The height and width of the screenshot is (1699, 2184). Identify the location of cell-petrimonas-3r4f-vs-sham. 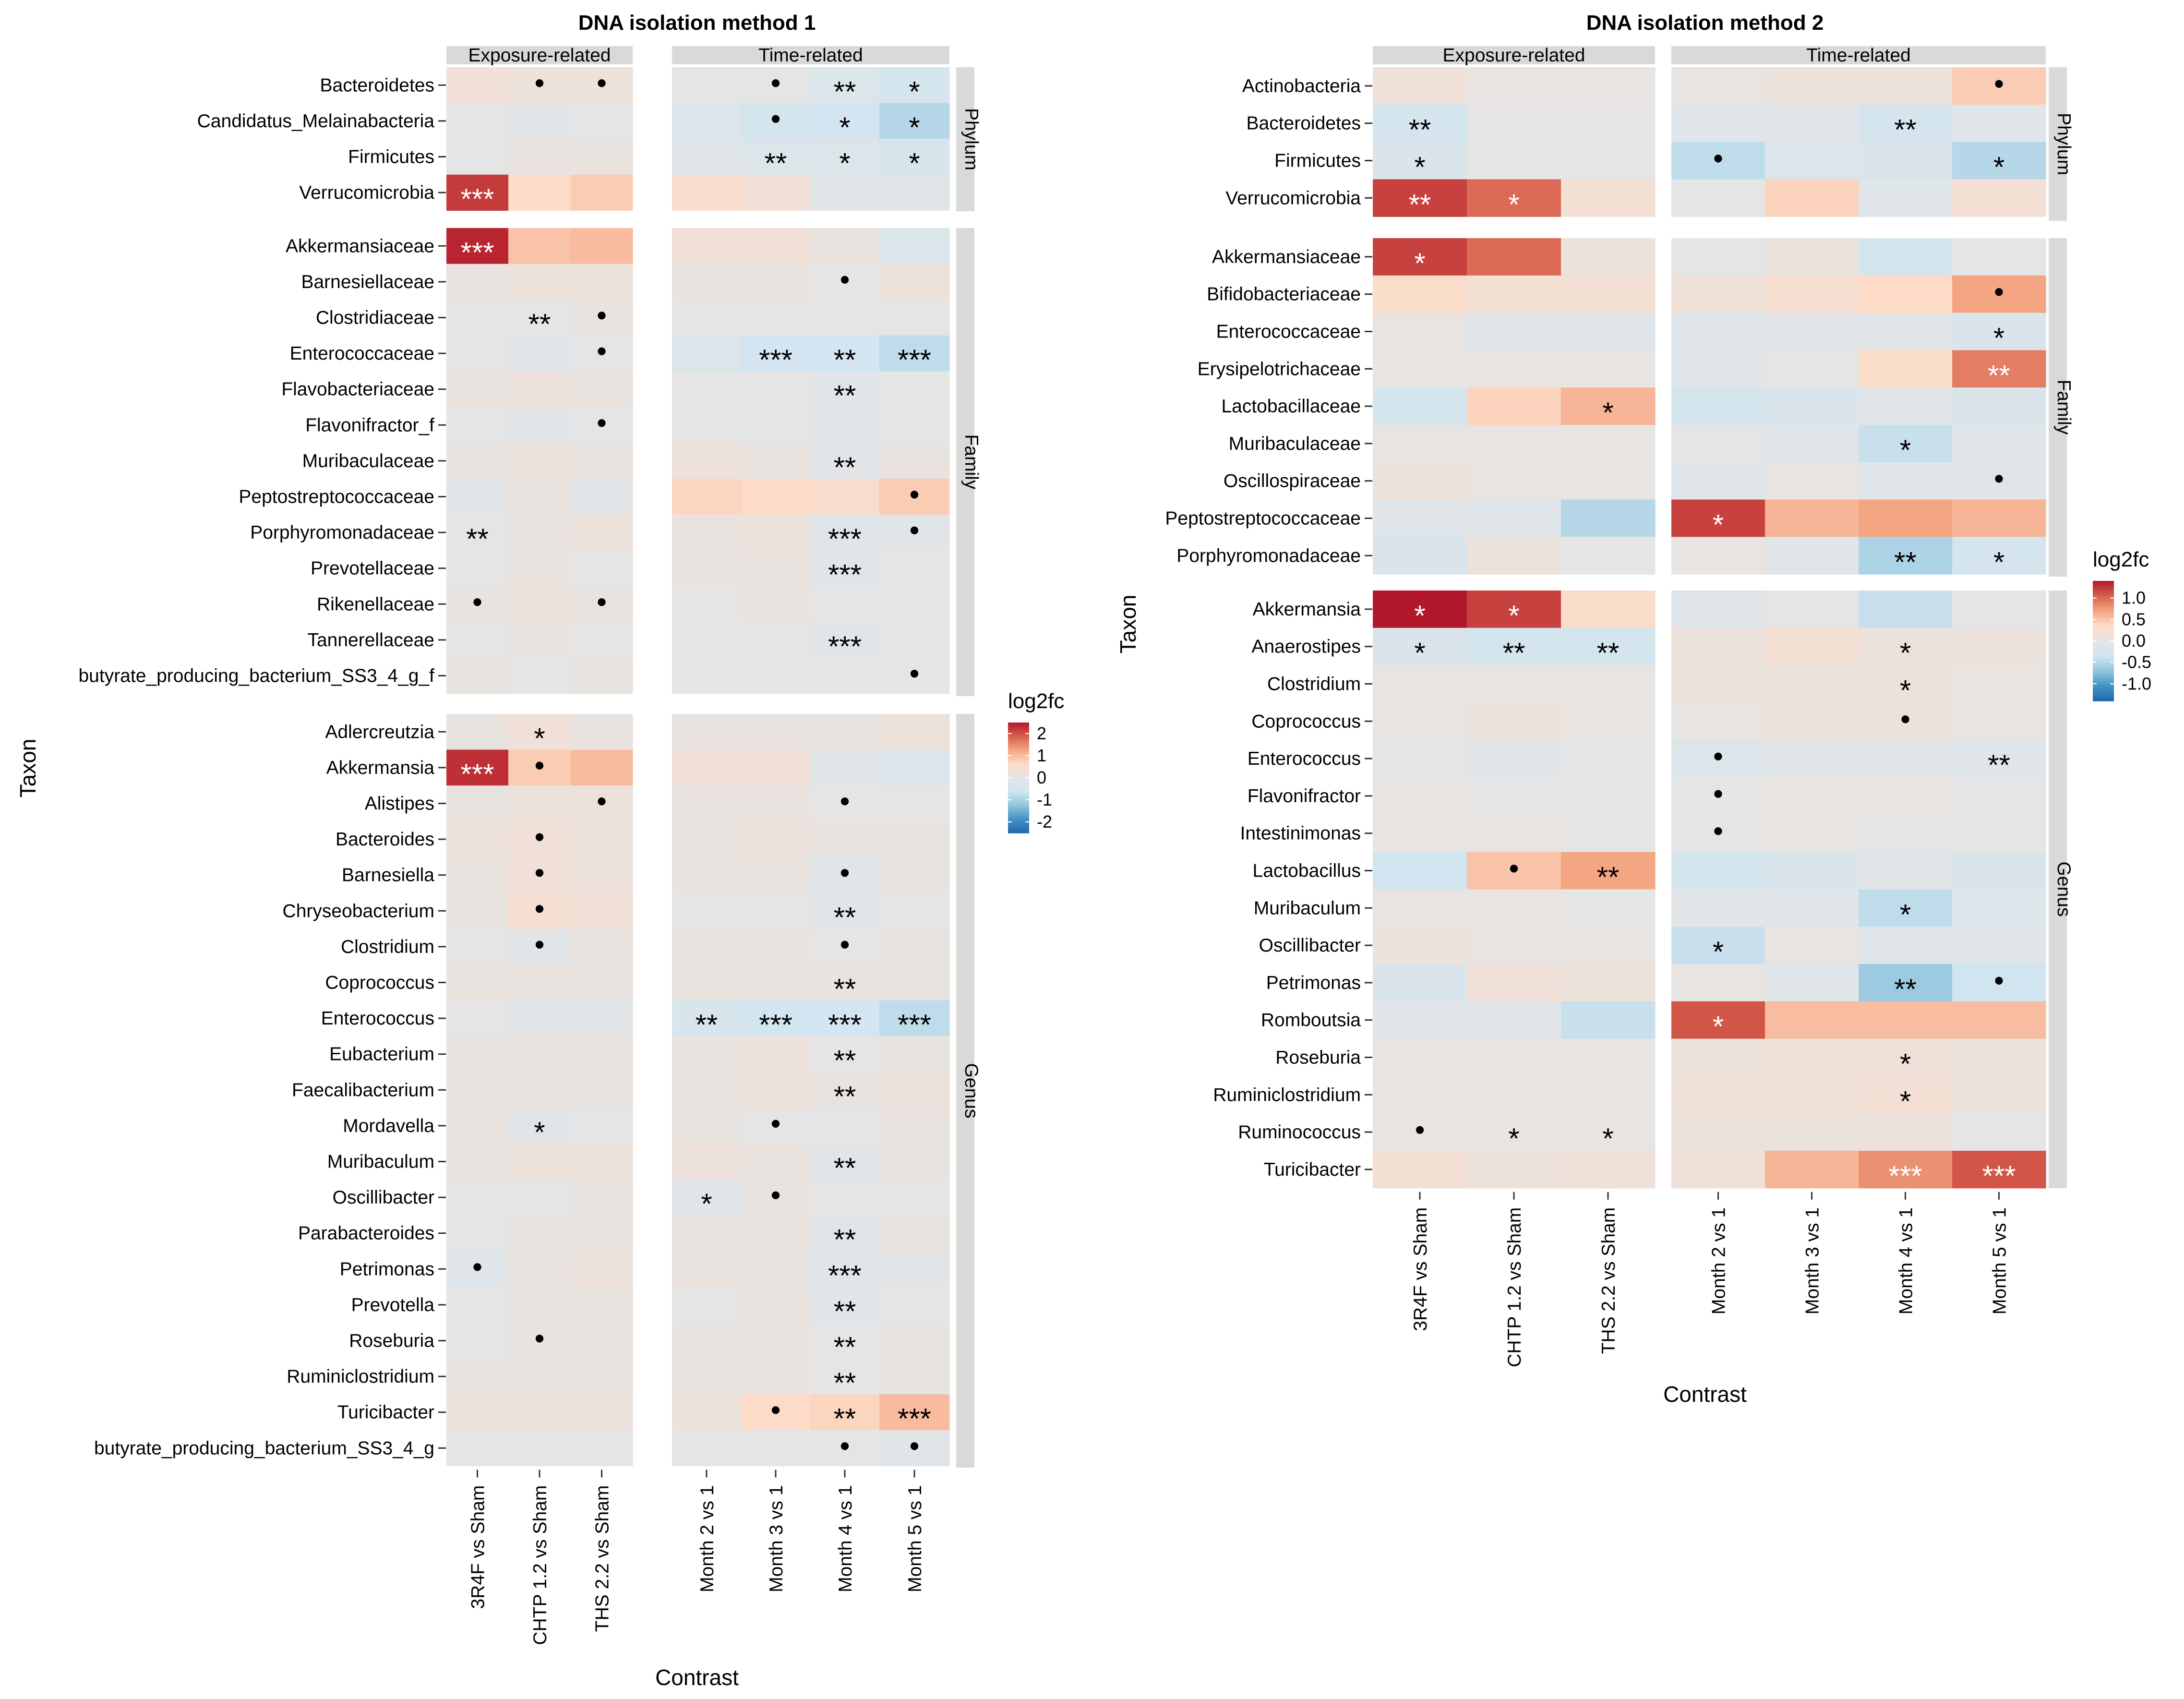
(1420, 983).